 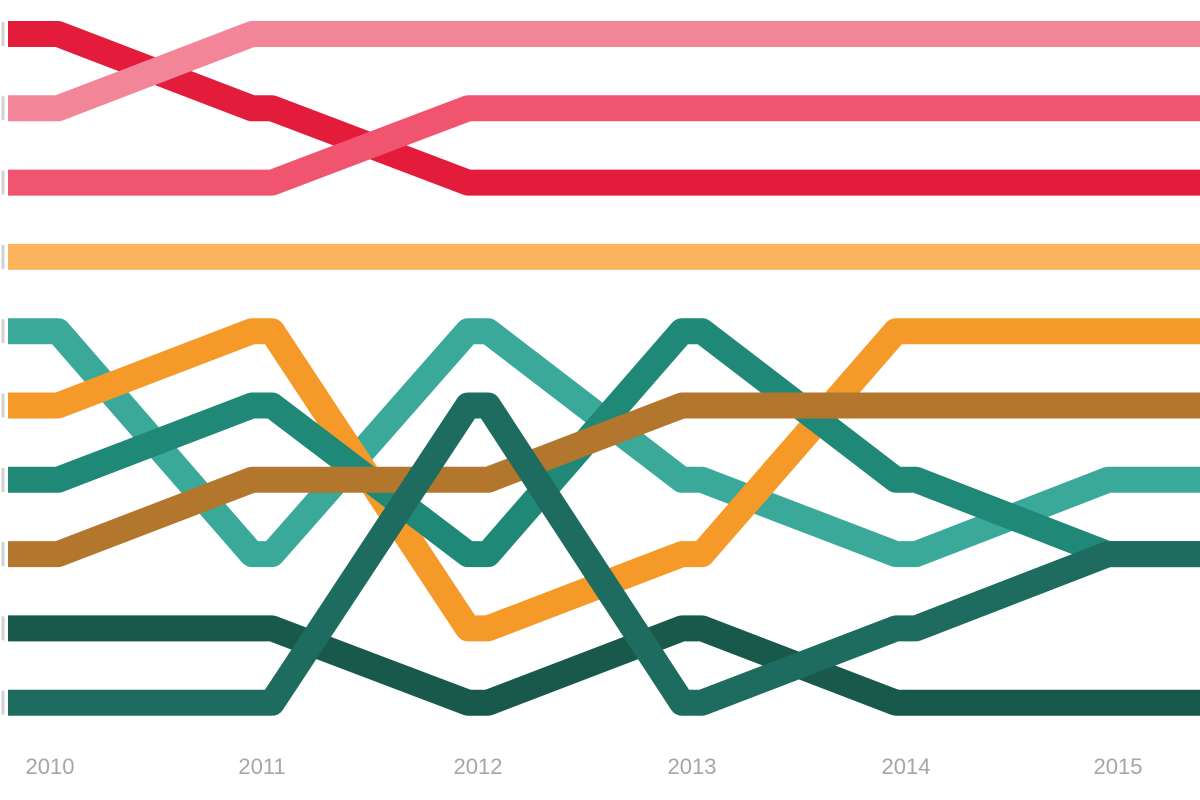 I want to click on x-tick-label: 2010, so click(x=50, y=766).